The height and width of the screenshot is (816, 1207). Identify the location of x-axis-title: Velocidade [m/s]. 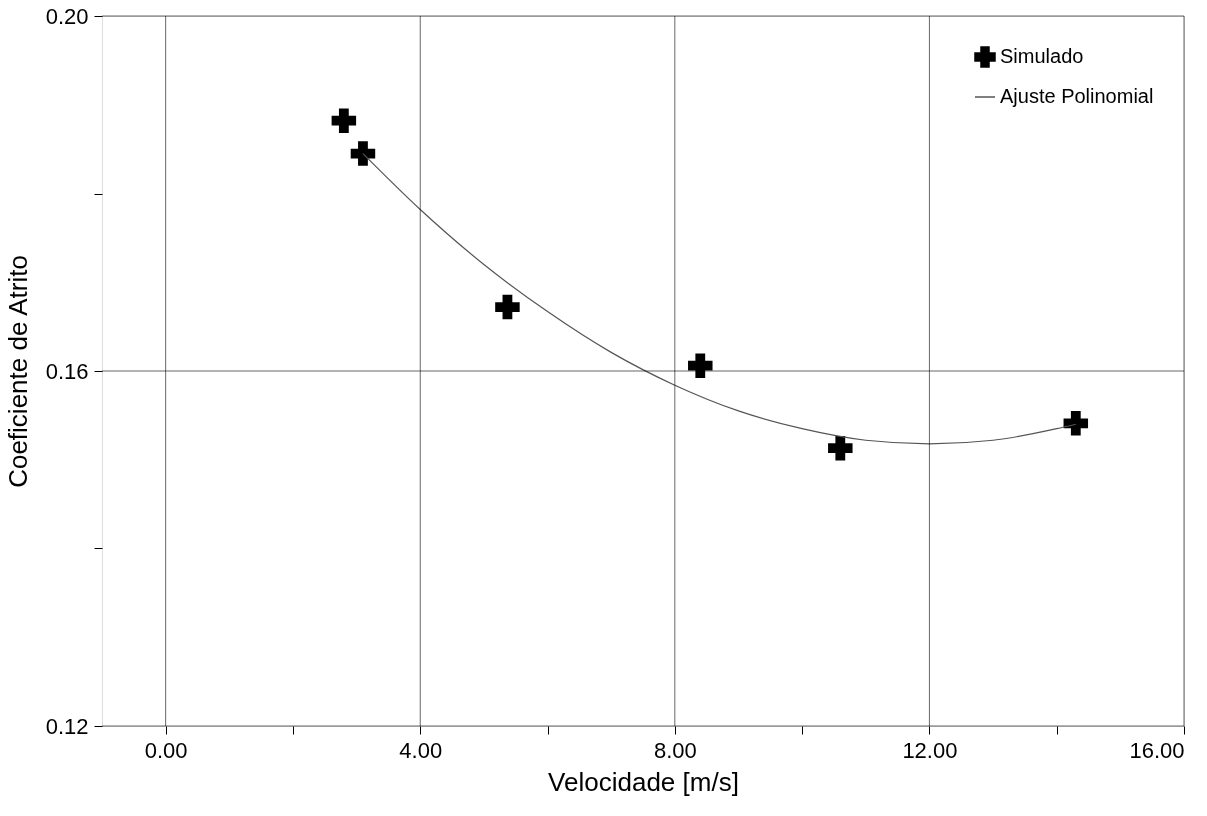
(643, 781).